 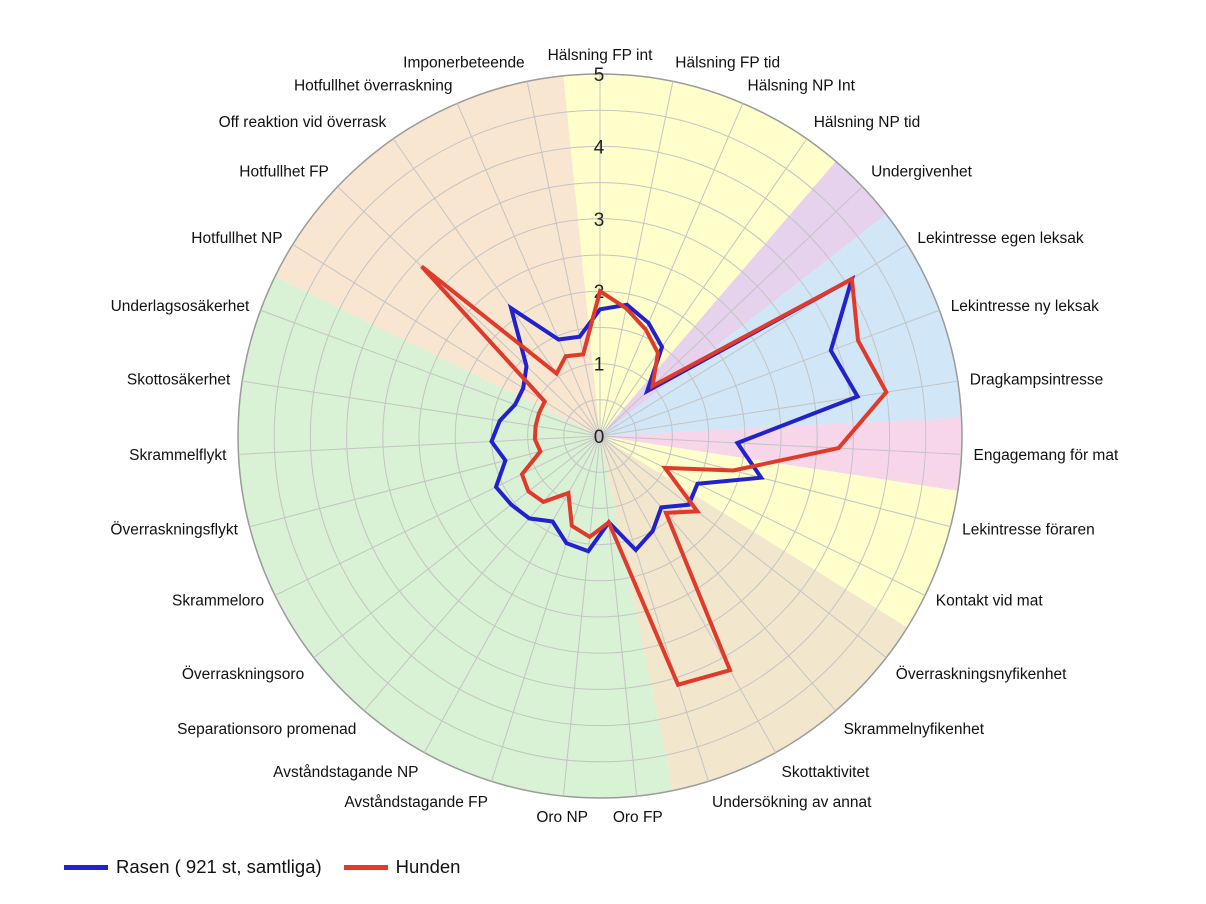 I want to click on category-label-21: Skrammeloro, so click(x=218, y=601).